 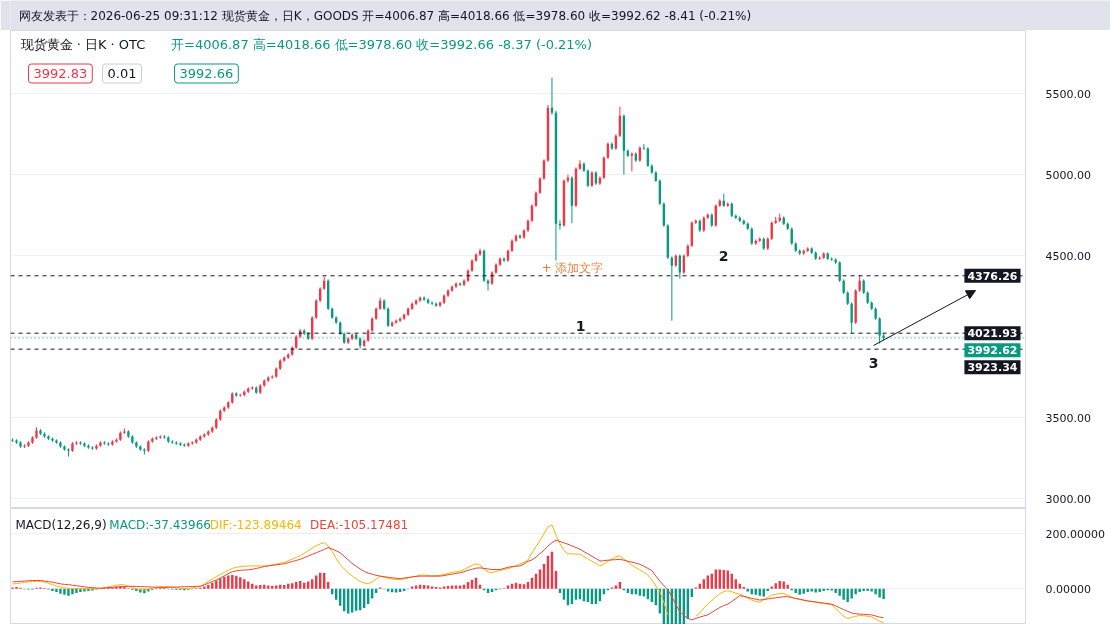 What do you see at coordinates (206, 73) in the screenshot?
I see `annotation: 3992.66` at bounding box center [206, 73].